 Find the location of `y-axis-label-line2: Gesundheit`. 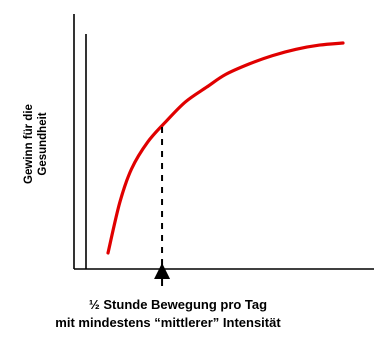

y-axis-label-line2: Gesundheit is located at coordinates (43, 143).